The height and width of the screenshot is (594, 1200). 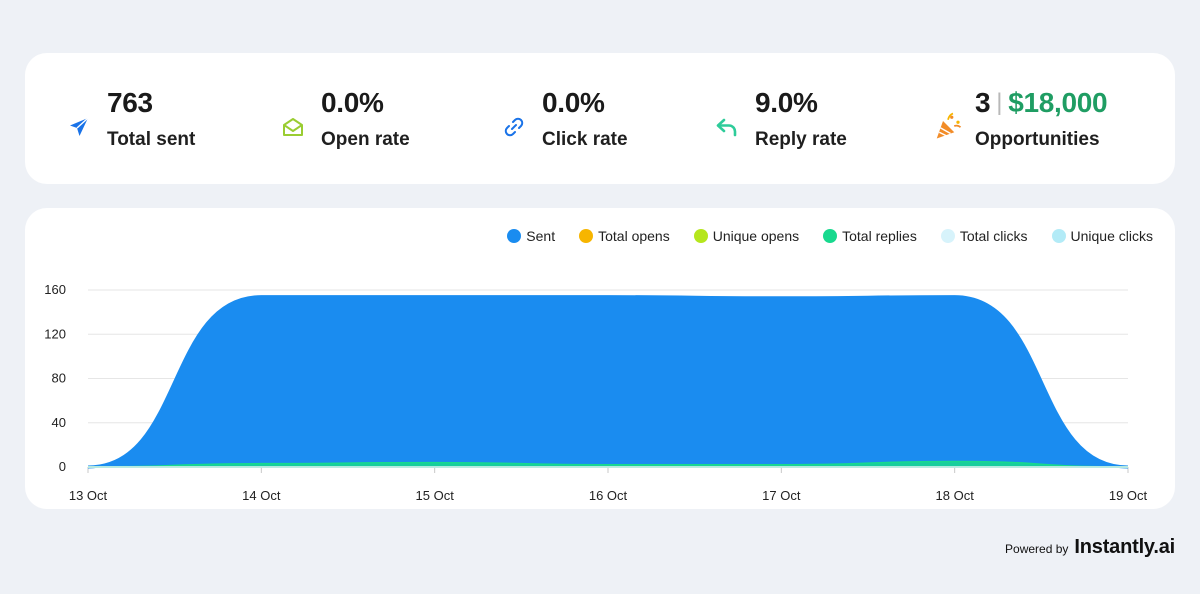 I want to click on legend-item-total-opens: Total opens, so click(x=624, y=236).